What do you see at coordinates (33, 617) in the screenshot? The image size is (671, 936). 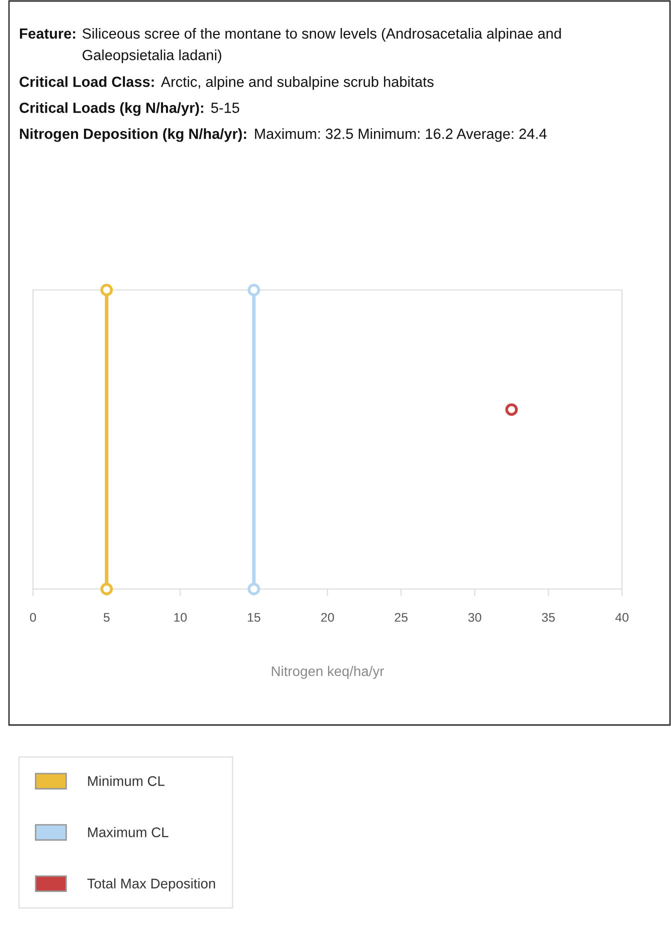 I see `x-tick-label: 0` at bounding box center [33, 617].